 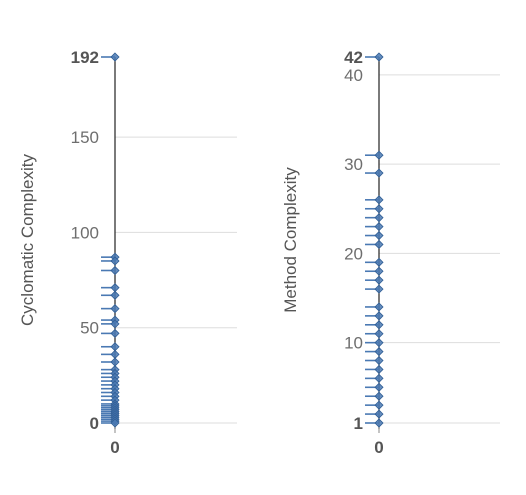 What do you see at coordinates (353, 75) in the screenshot?
I see `y-tick-label: 40` at bounding box center [353, 75].